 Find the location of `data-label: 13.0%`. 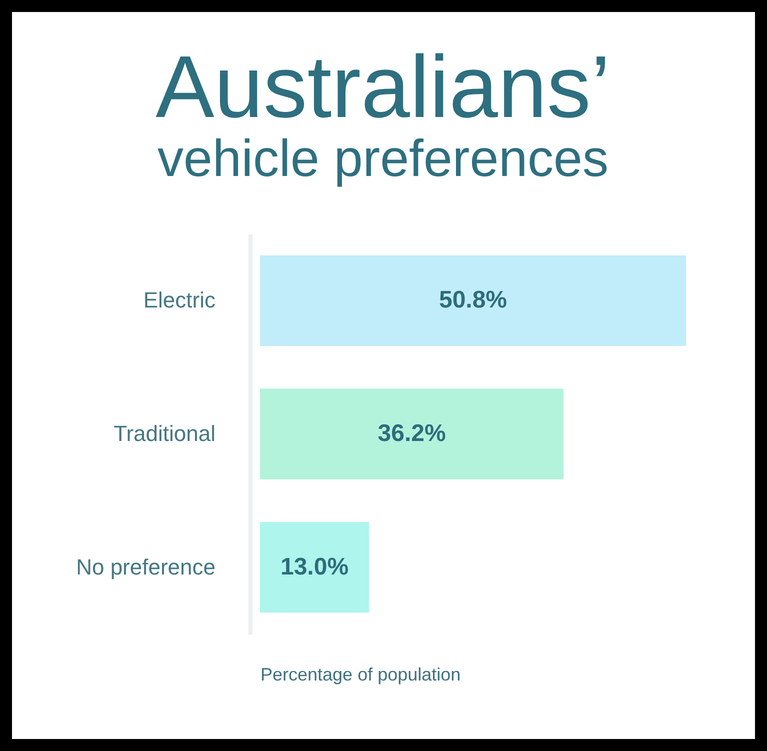

data-label: 13.0% is located at coordinates (314, 566).